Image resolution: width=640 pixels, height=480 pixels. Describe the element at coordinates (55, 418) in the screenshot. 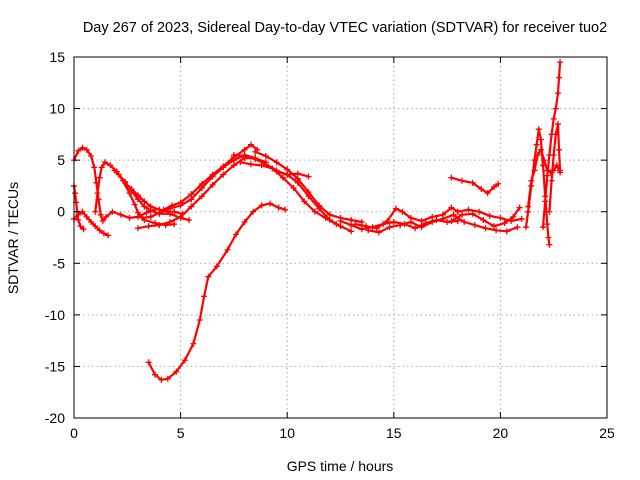

I see `y-tick-label: -20` at that location.